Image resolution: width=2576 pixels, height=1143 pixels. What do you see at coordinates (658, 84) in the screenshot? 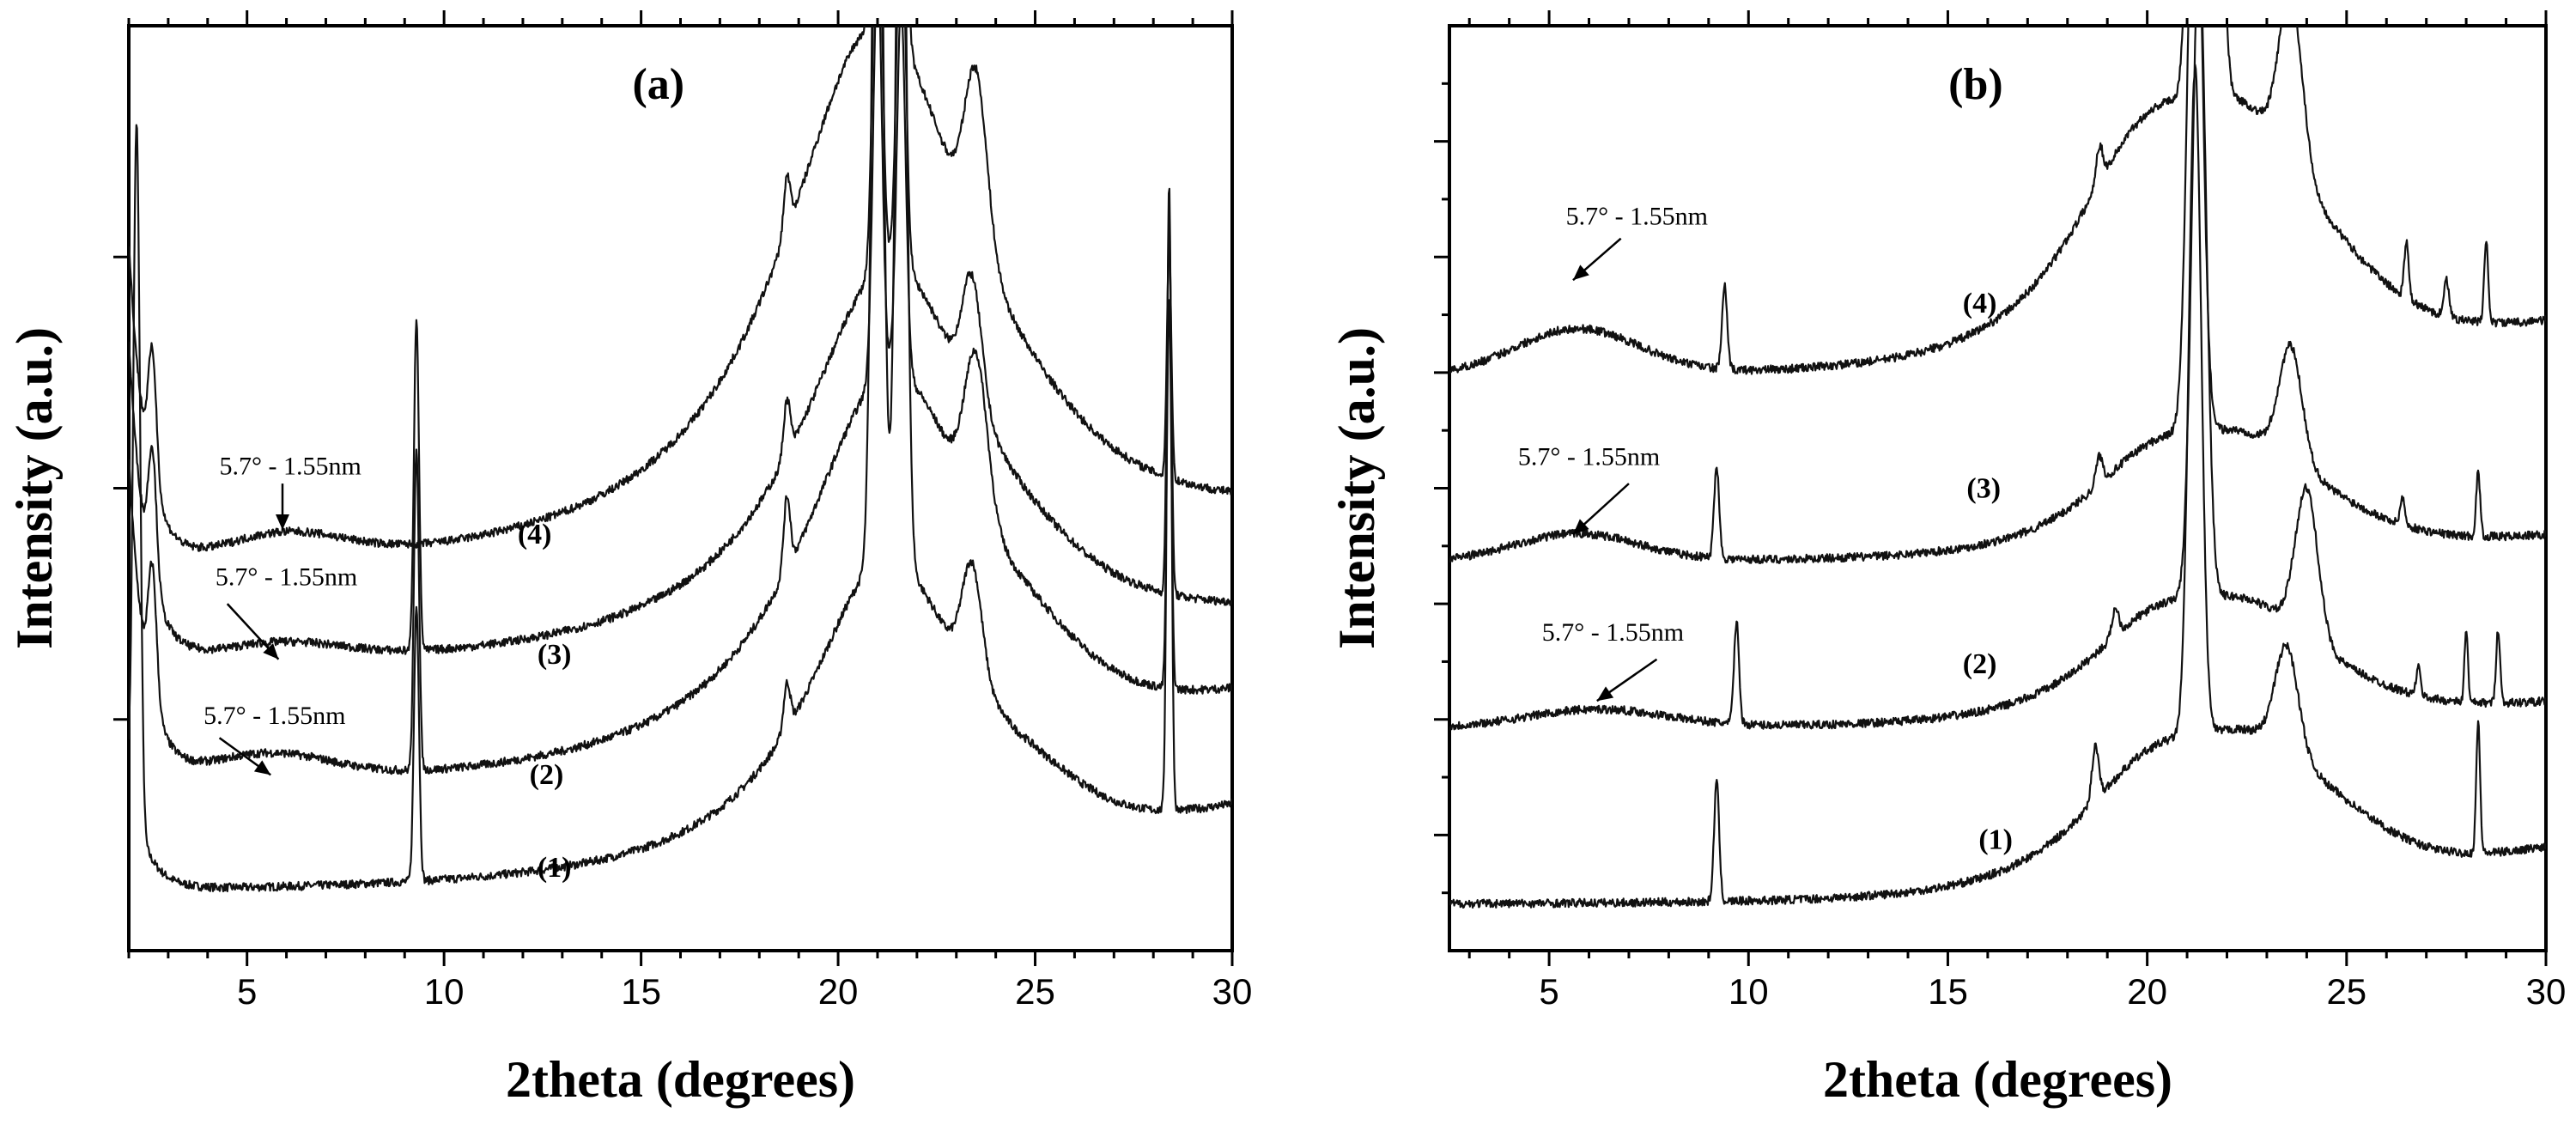
I see `panel-label: (a)` at bounding box center [658, 84].